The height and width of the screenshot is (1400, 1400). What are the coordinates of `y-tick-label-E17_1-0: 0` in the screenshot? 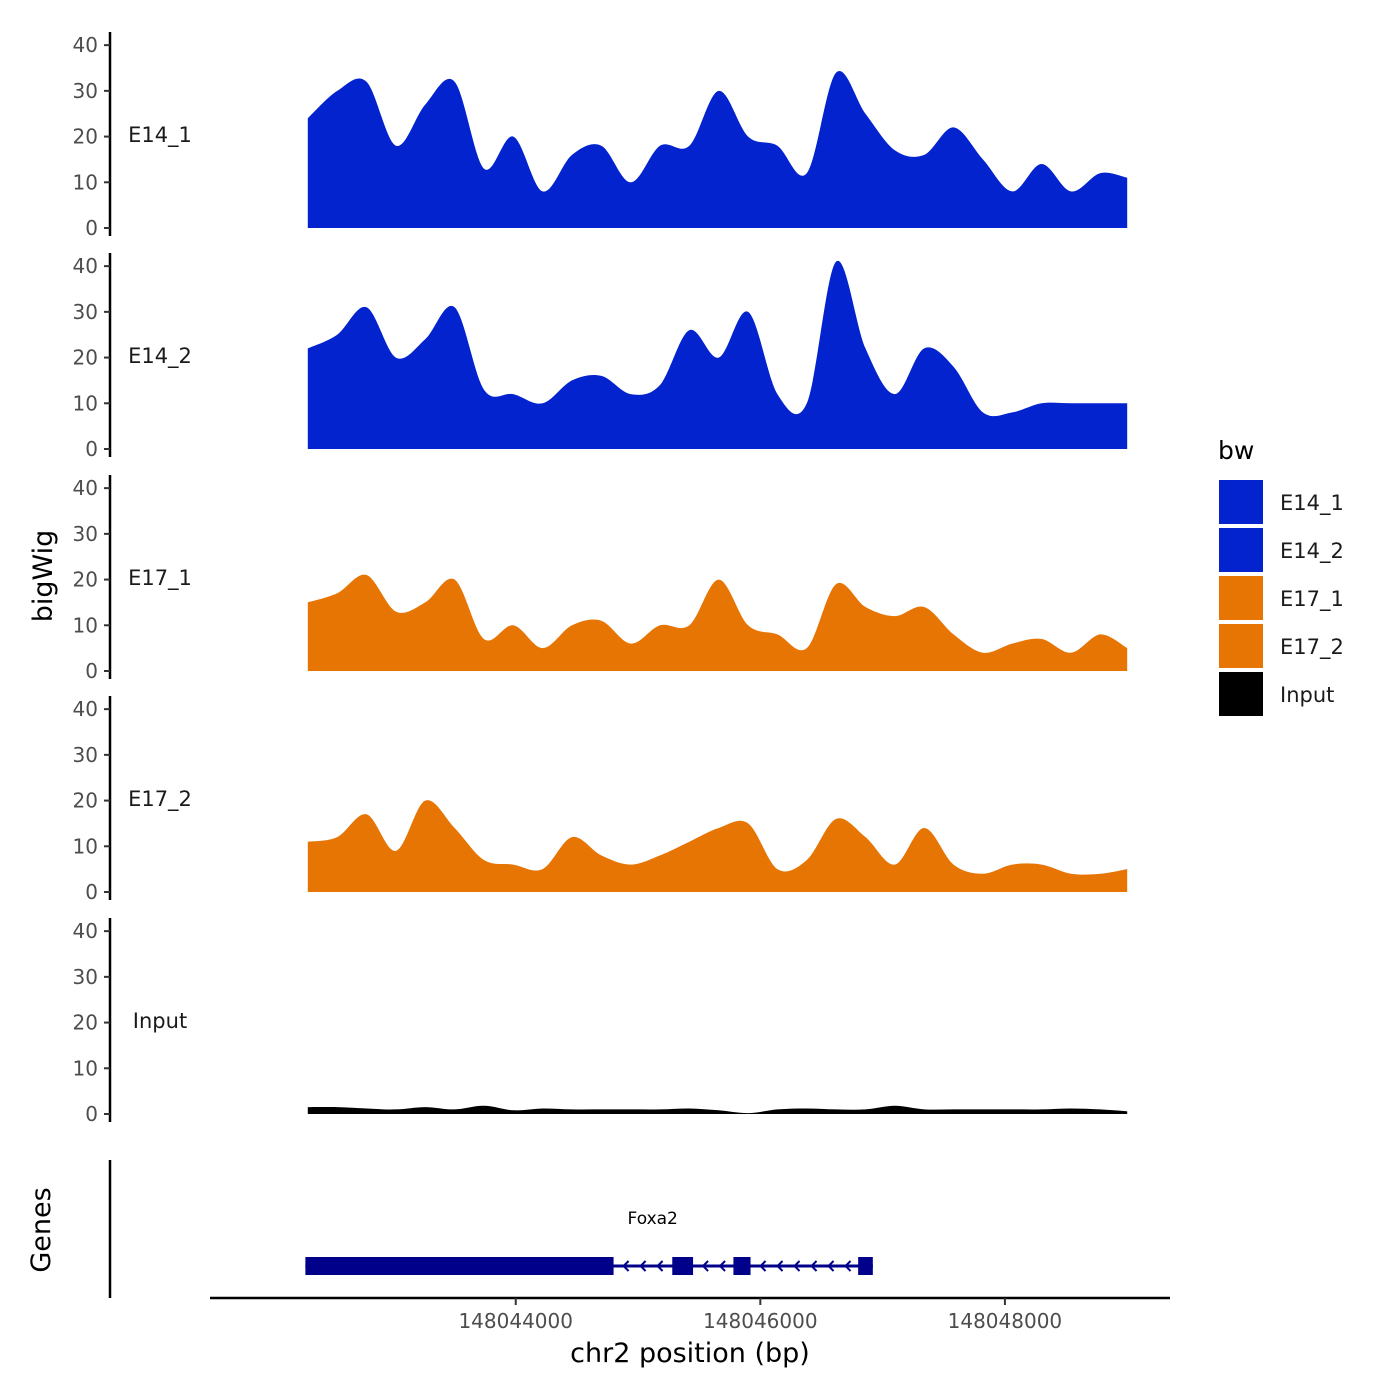 It's located at (91, 671).